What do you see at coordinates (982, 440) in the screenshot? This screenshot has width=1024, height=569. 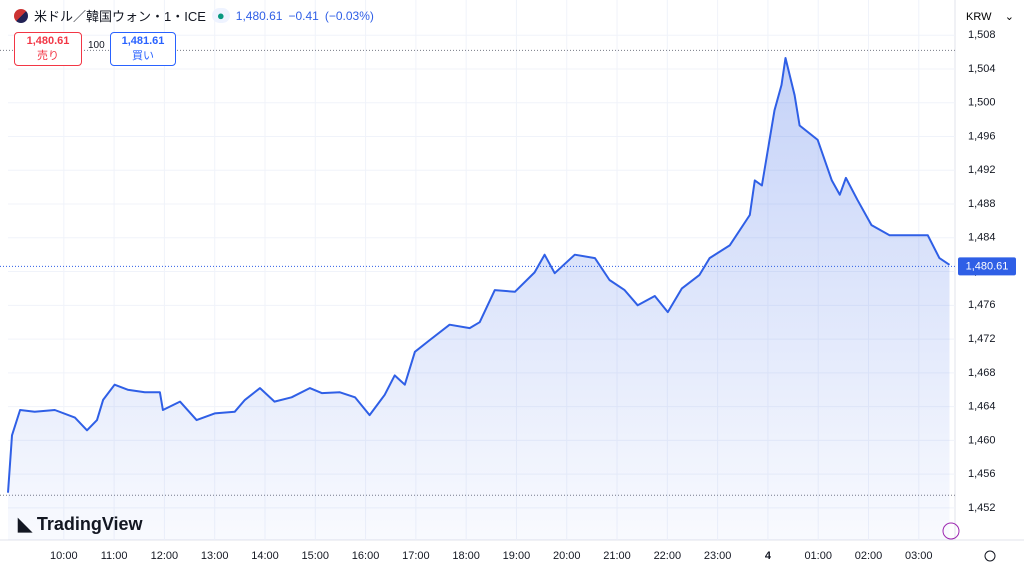 I see `y-tick-label: 1,460` at bounding box center [982, 440].